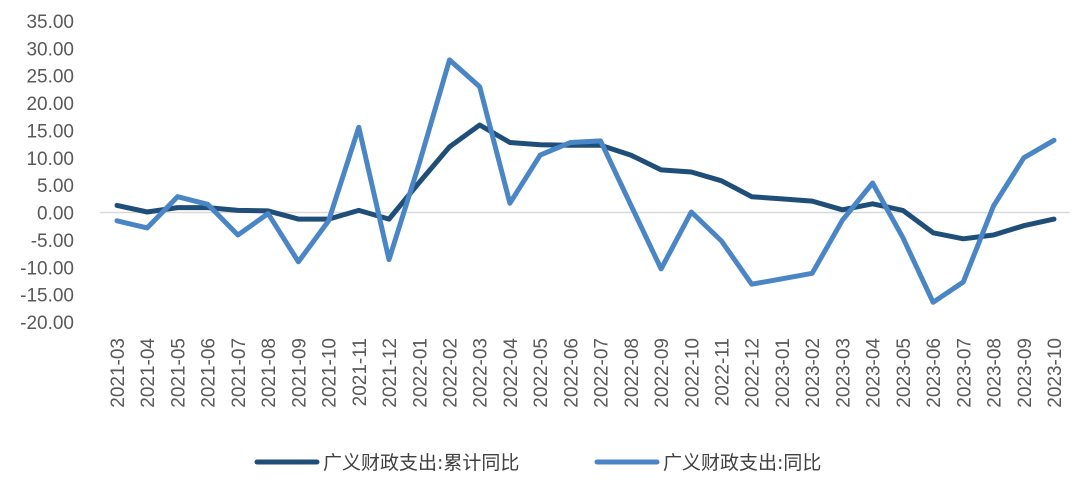 The height and width of the screenshot is (486, 1080). Describe the element at coordinates (50, 104) in the screenshot. I see `y-tick-label: 20.00` at that location.